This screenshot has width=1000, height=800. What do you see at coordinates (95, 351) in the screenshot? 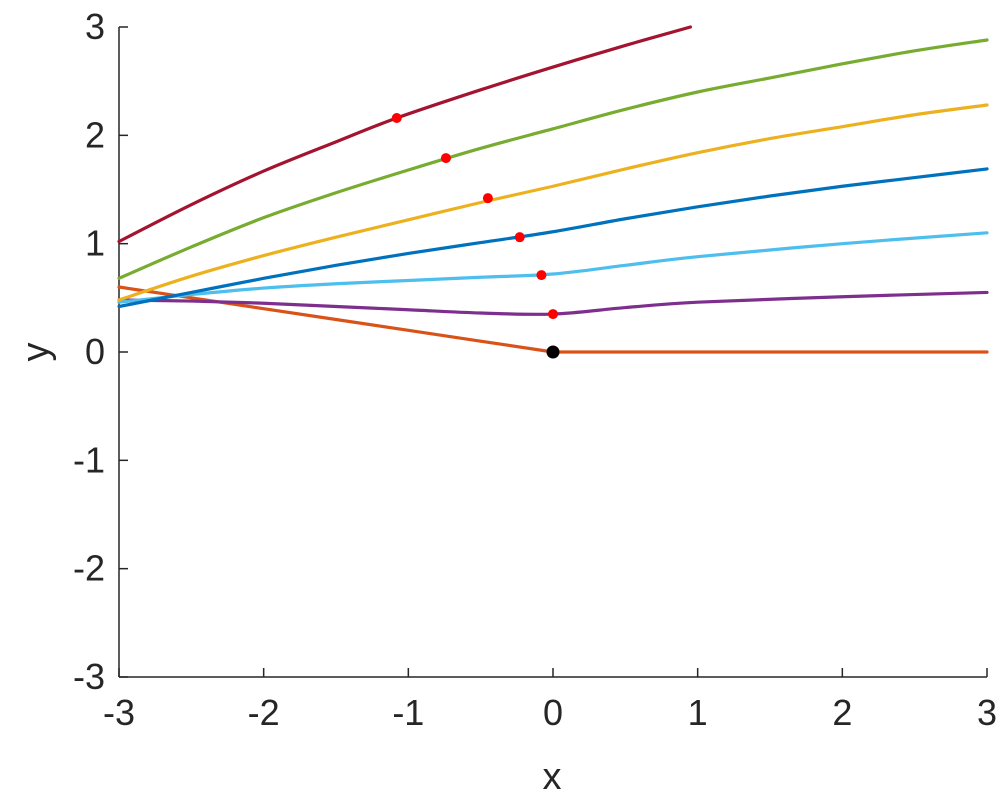
I see `y-tick-label: 0` at bounding box center [95, 351].